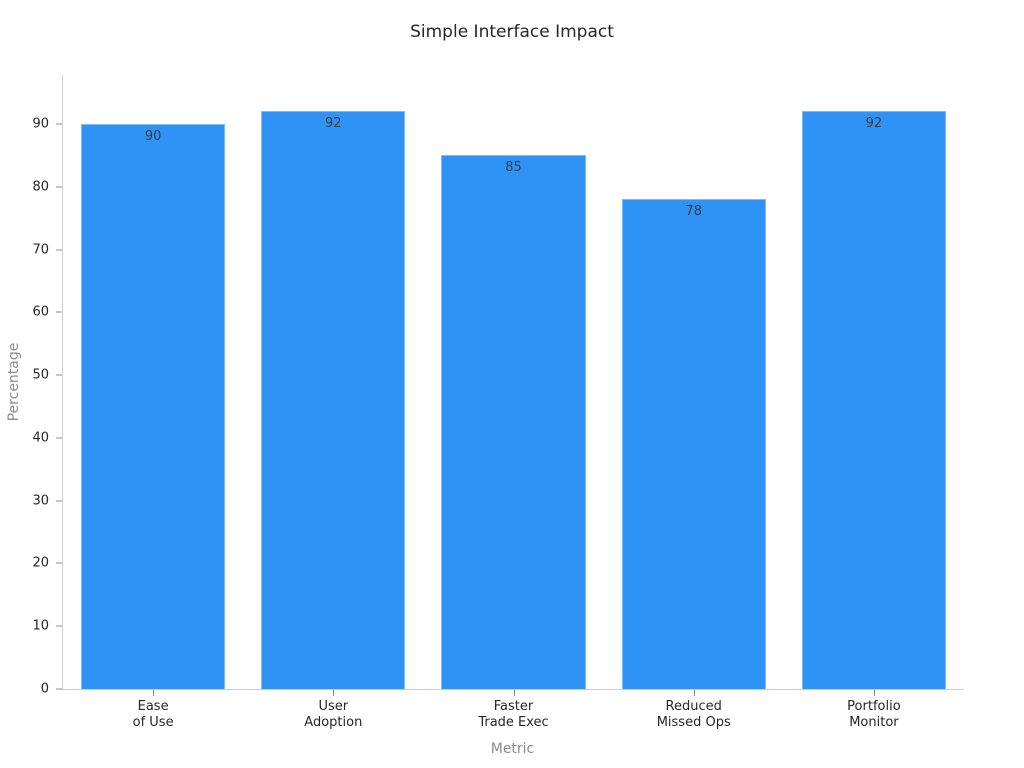  I want to click on bar-slot: 85 Faster Trade Exec, so click(513, 402).